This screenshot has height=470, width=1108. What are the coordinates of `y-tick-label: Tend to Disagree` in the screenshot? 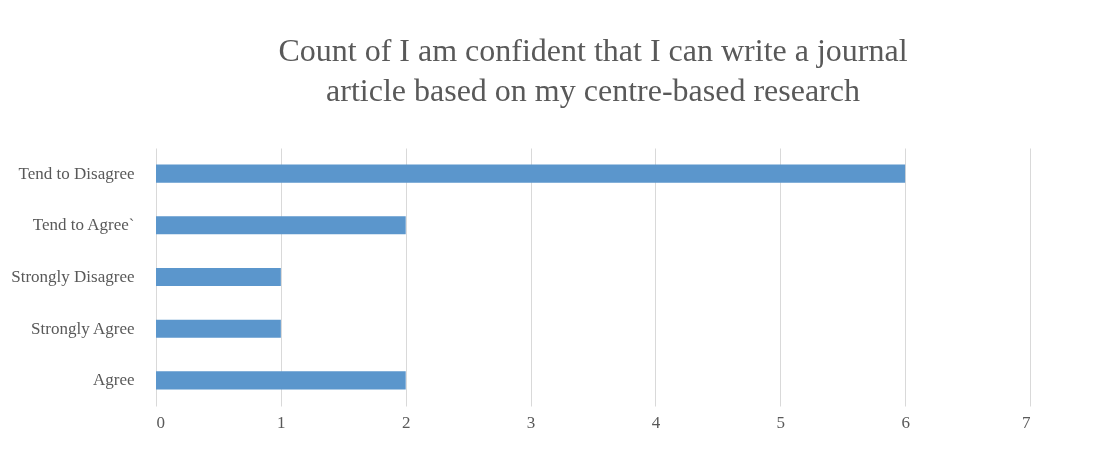 It's located at (76, 173).